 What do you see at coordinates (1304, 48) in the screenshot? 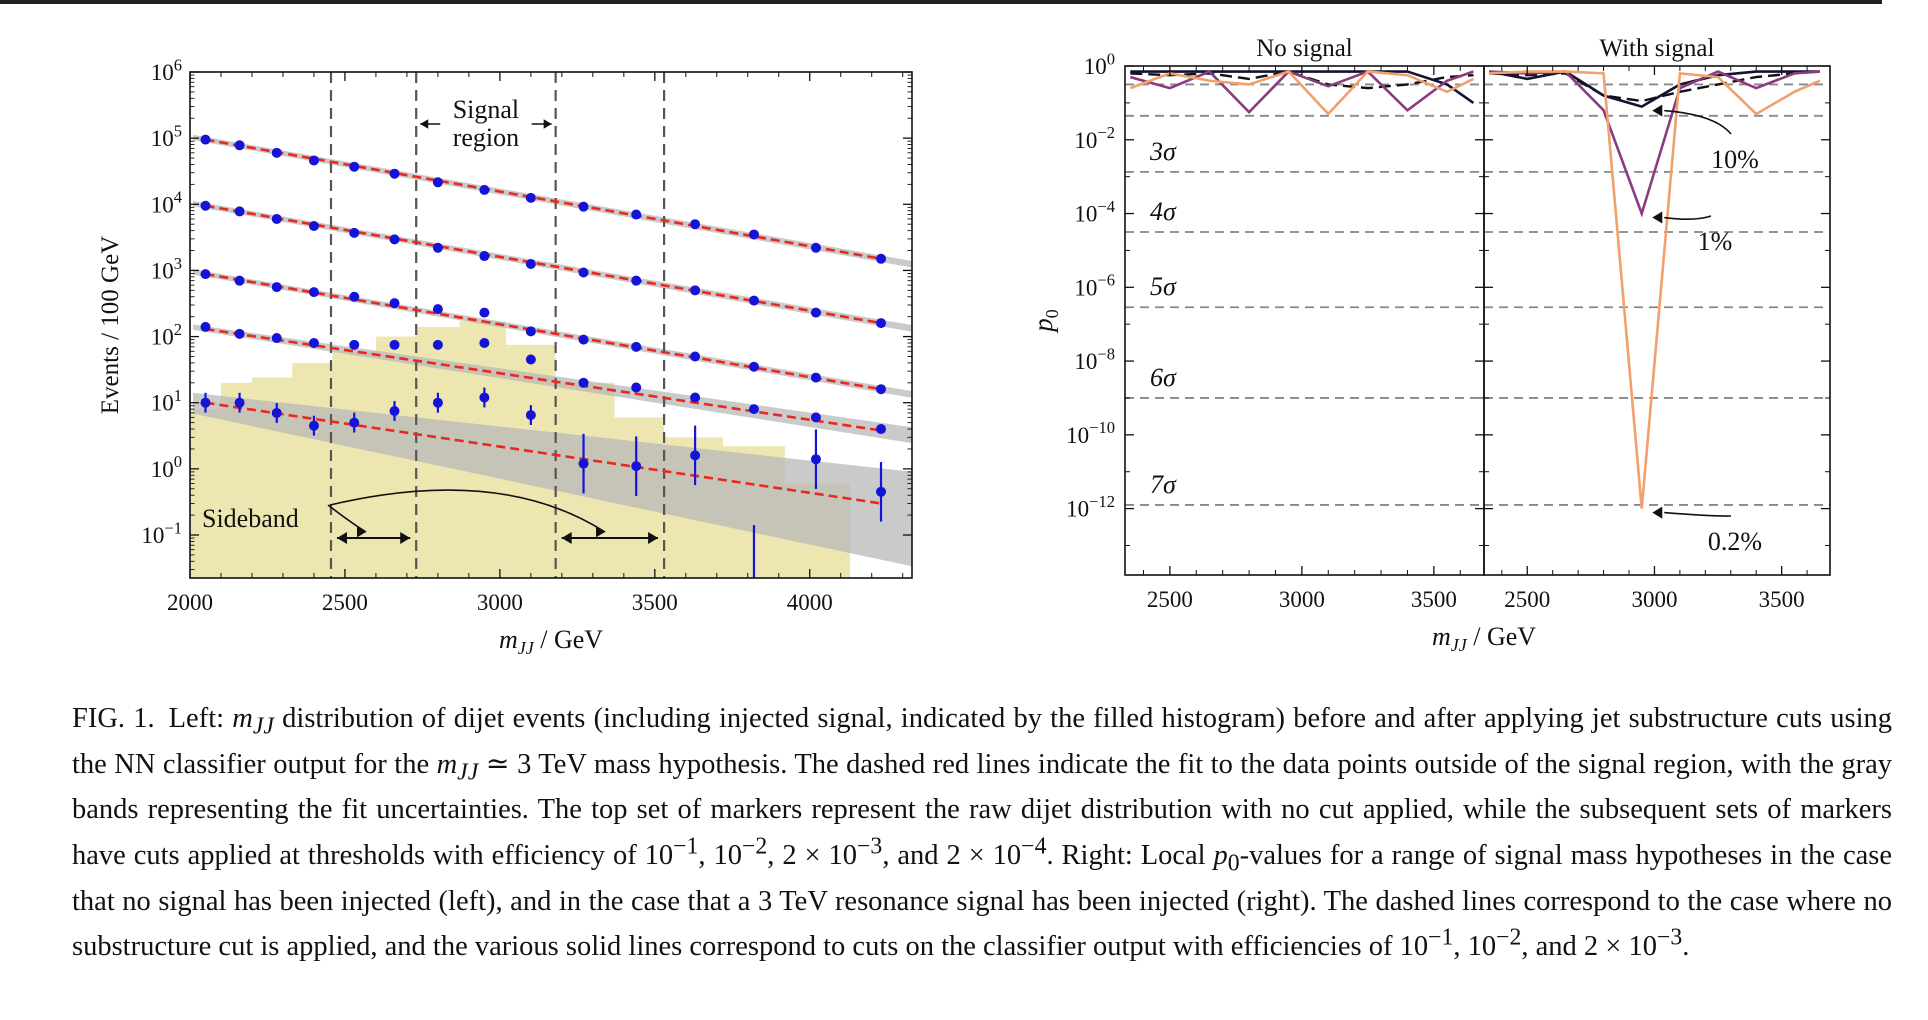
I see `p0-panel-title: No signal` at bounding box center [1304, 48].